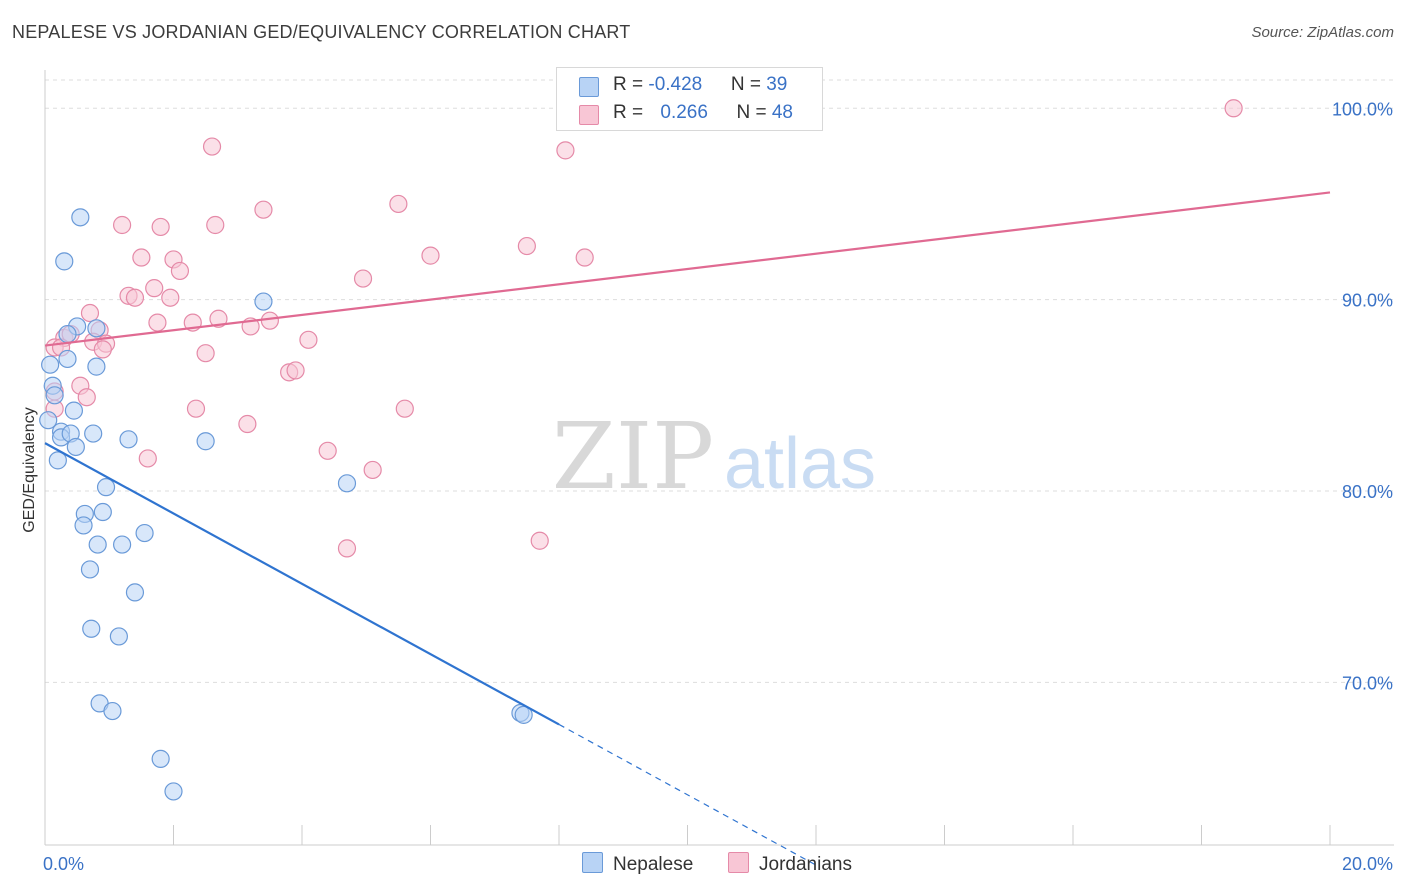 This screenshot has width=1406, height=892. Describe the element at coordinates (738, 862) in the screenshot. I see `bottom-legend-swatch-jordanian` at that location.